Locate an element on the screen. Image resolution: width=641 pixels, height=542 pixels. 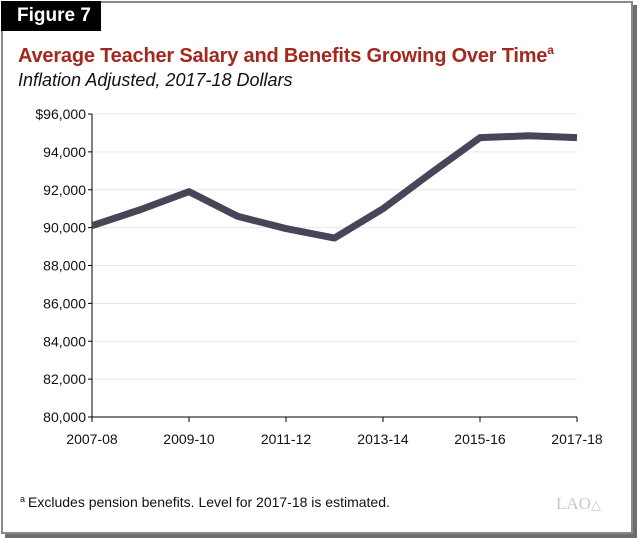
y-tick-label: 80,000 is located at coordinates (64, 417).